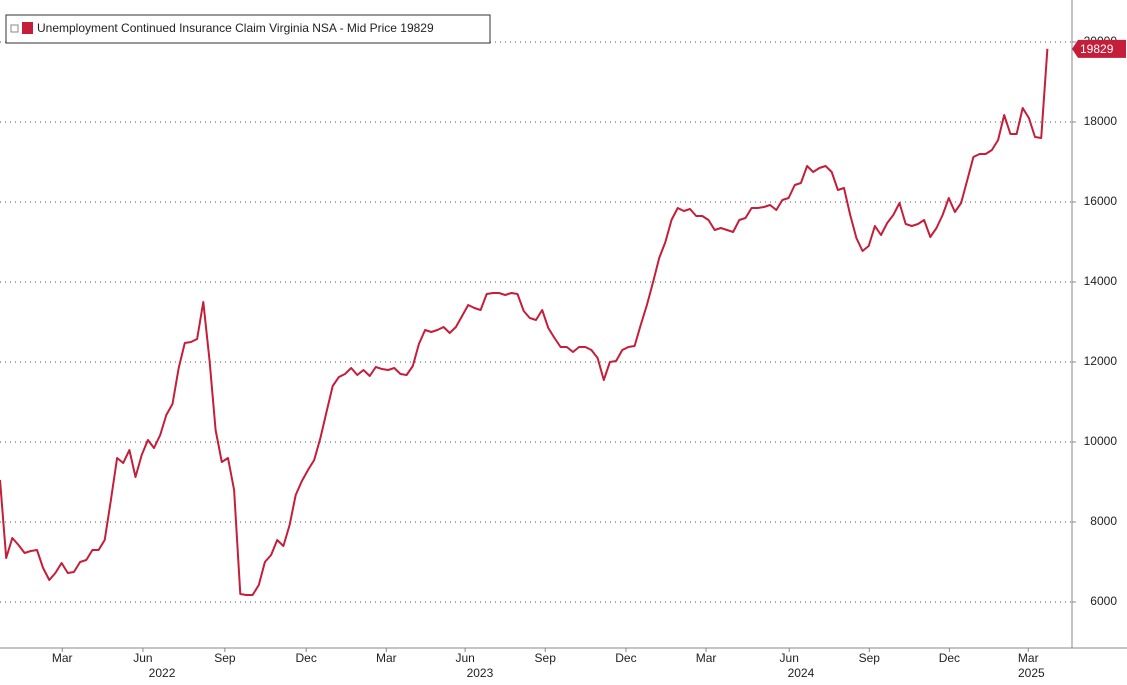 The image size is (1127, 685). What do you see at coordinates (27, 28) in the screenshot?
I see `legend-swatch` at bounding box center [27, 28].